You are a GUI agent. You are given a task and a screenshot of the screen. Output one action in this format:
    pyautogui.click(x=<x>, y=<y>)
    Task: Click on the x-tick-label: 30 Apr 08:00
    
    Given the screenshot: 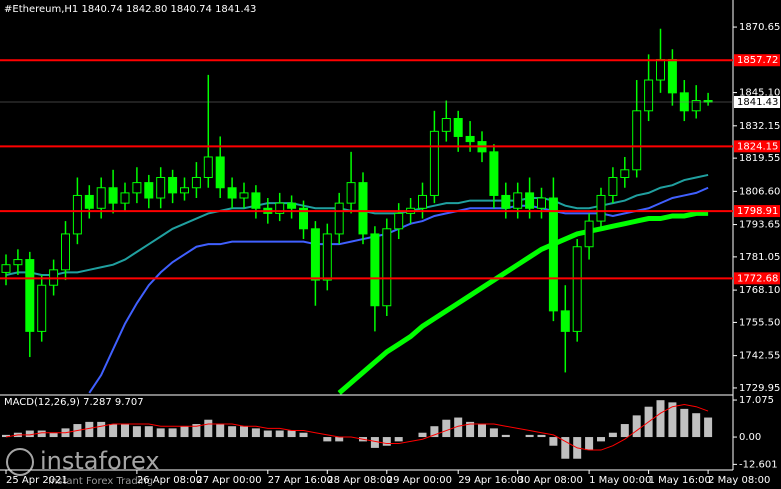 What is the action you would take?
    pyautogui.click(x=550, y=480)
    